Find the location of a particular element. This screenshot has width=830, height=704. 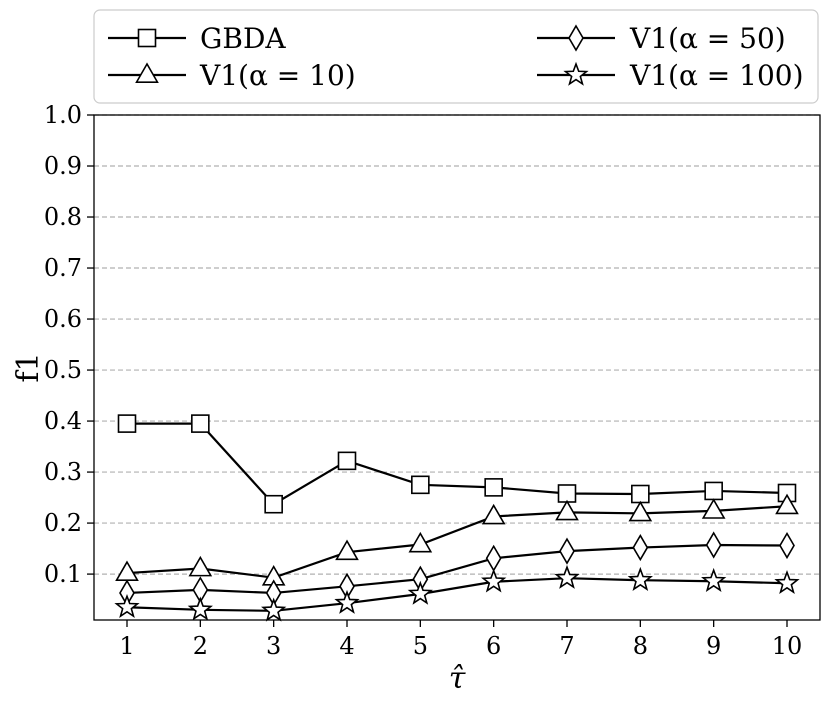

y-tick-label: 0.3 is located at coordinates (63, 472).